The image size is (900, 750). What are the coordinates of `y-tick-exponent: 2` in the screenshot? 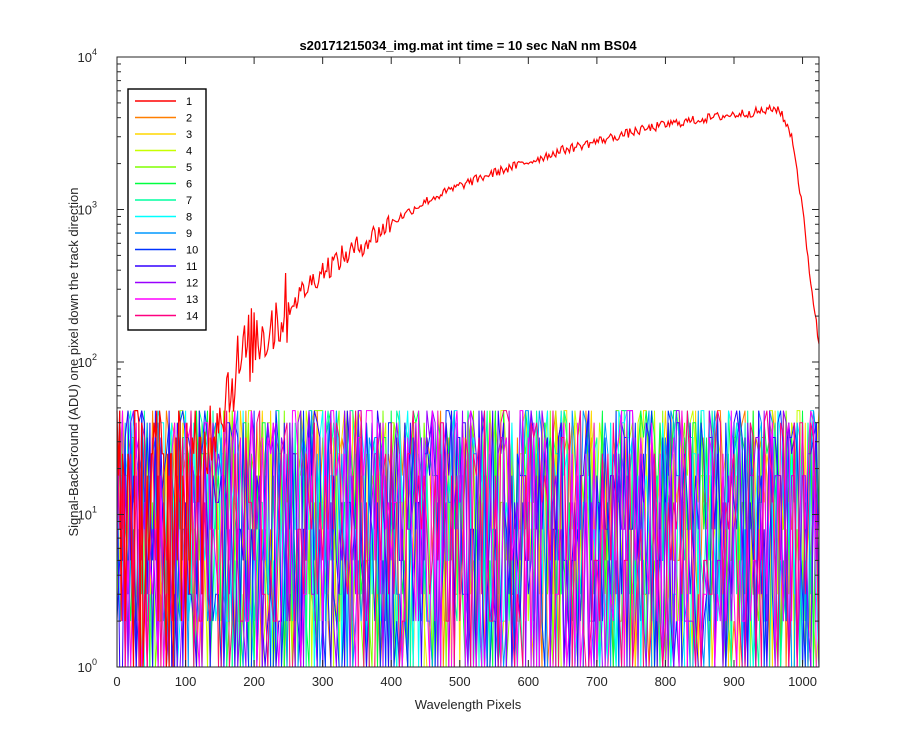 It's located at (94, 357).